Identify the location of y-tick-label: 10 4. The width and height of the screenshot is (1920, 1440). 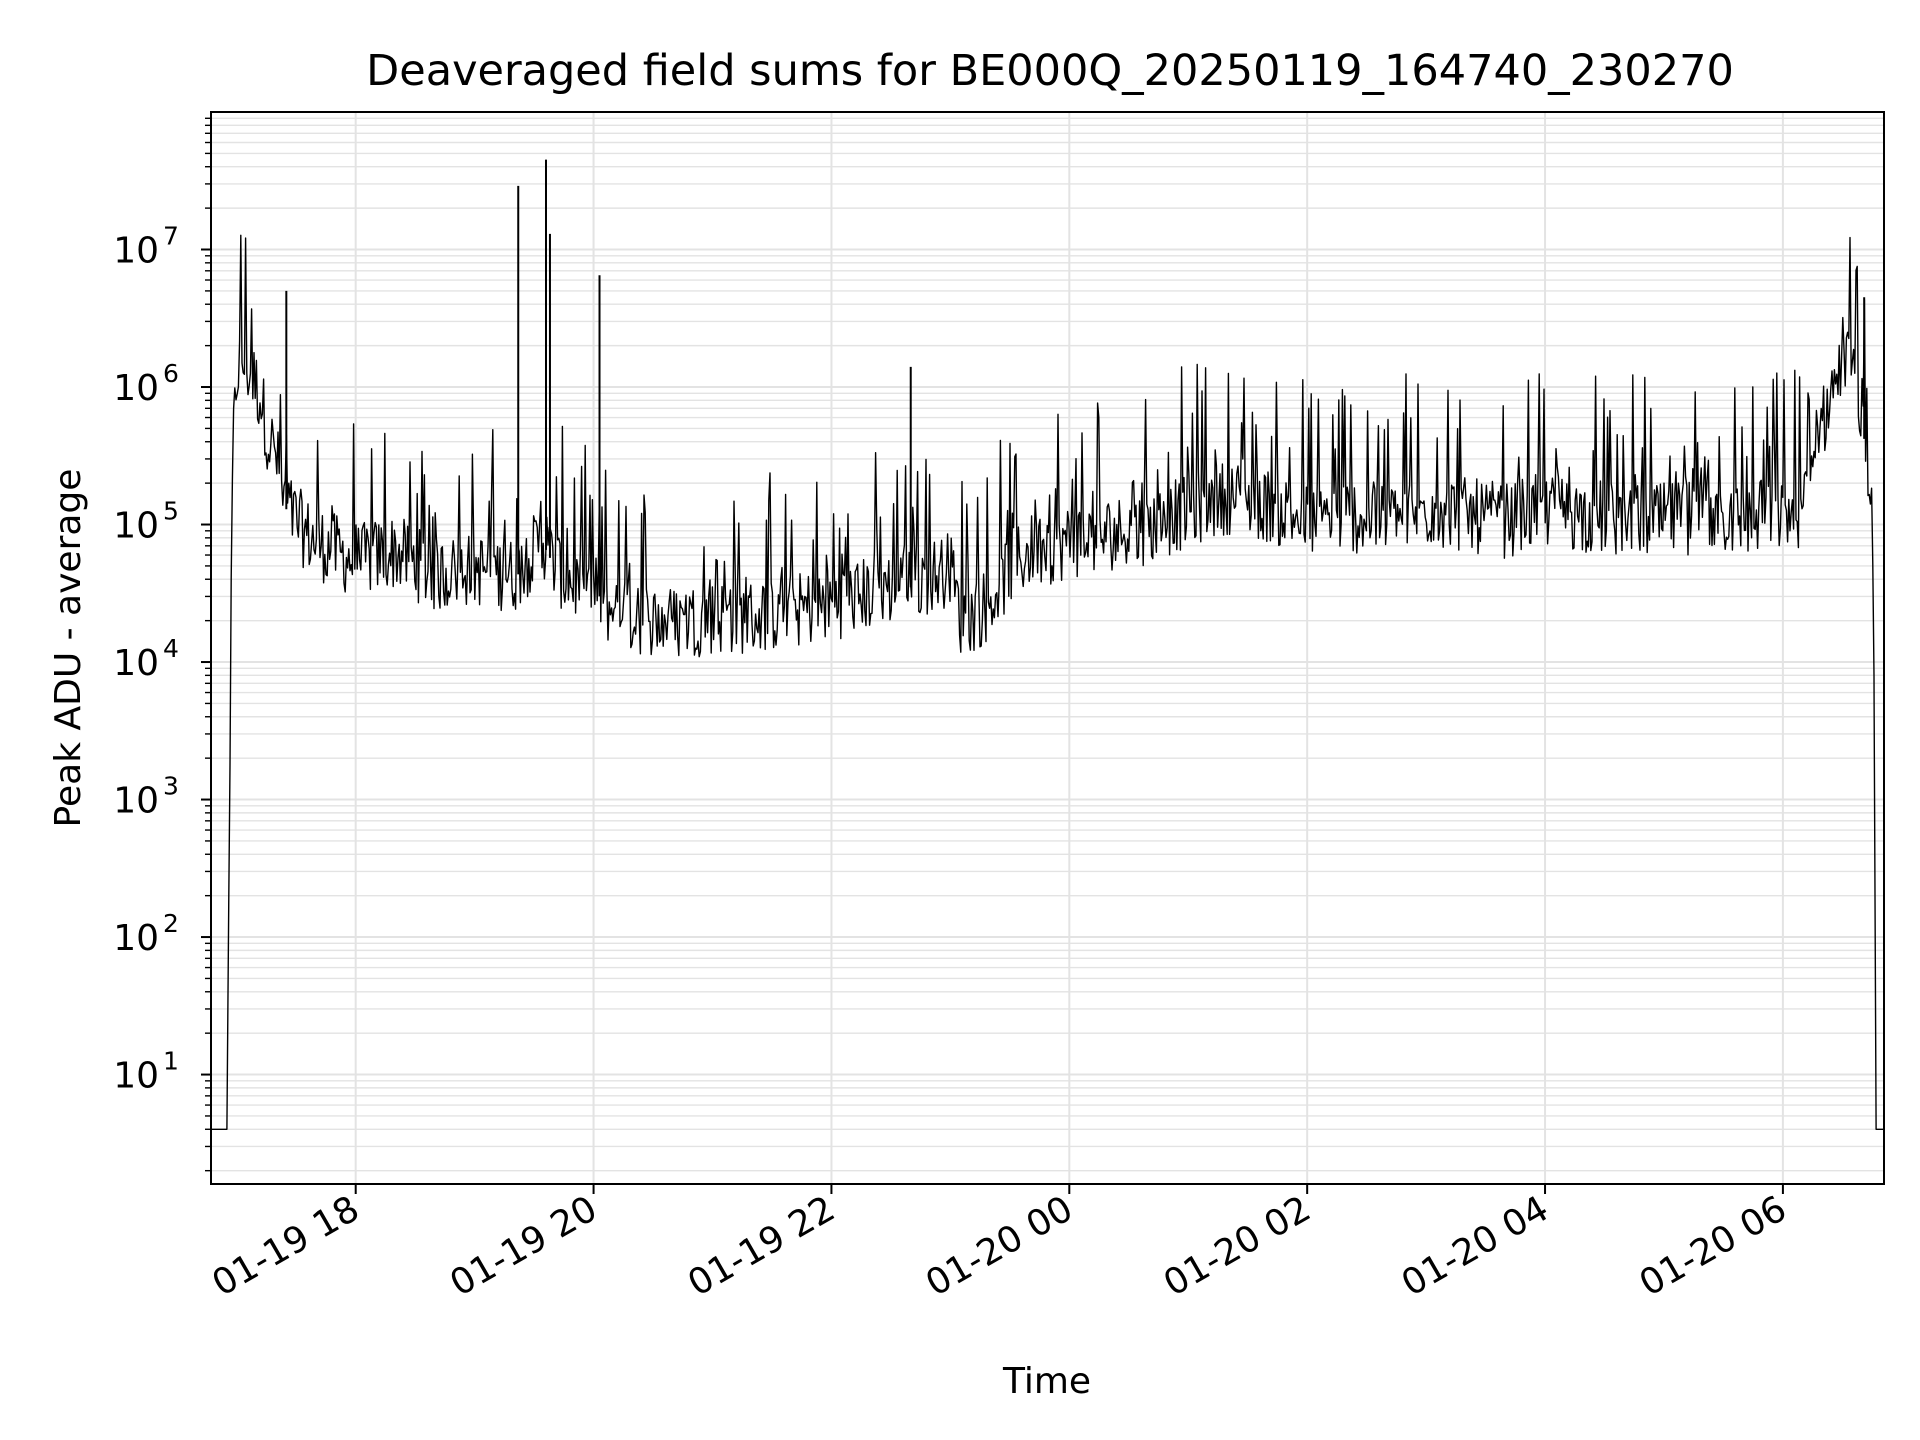
(146, 659).